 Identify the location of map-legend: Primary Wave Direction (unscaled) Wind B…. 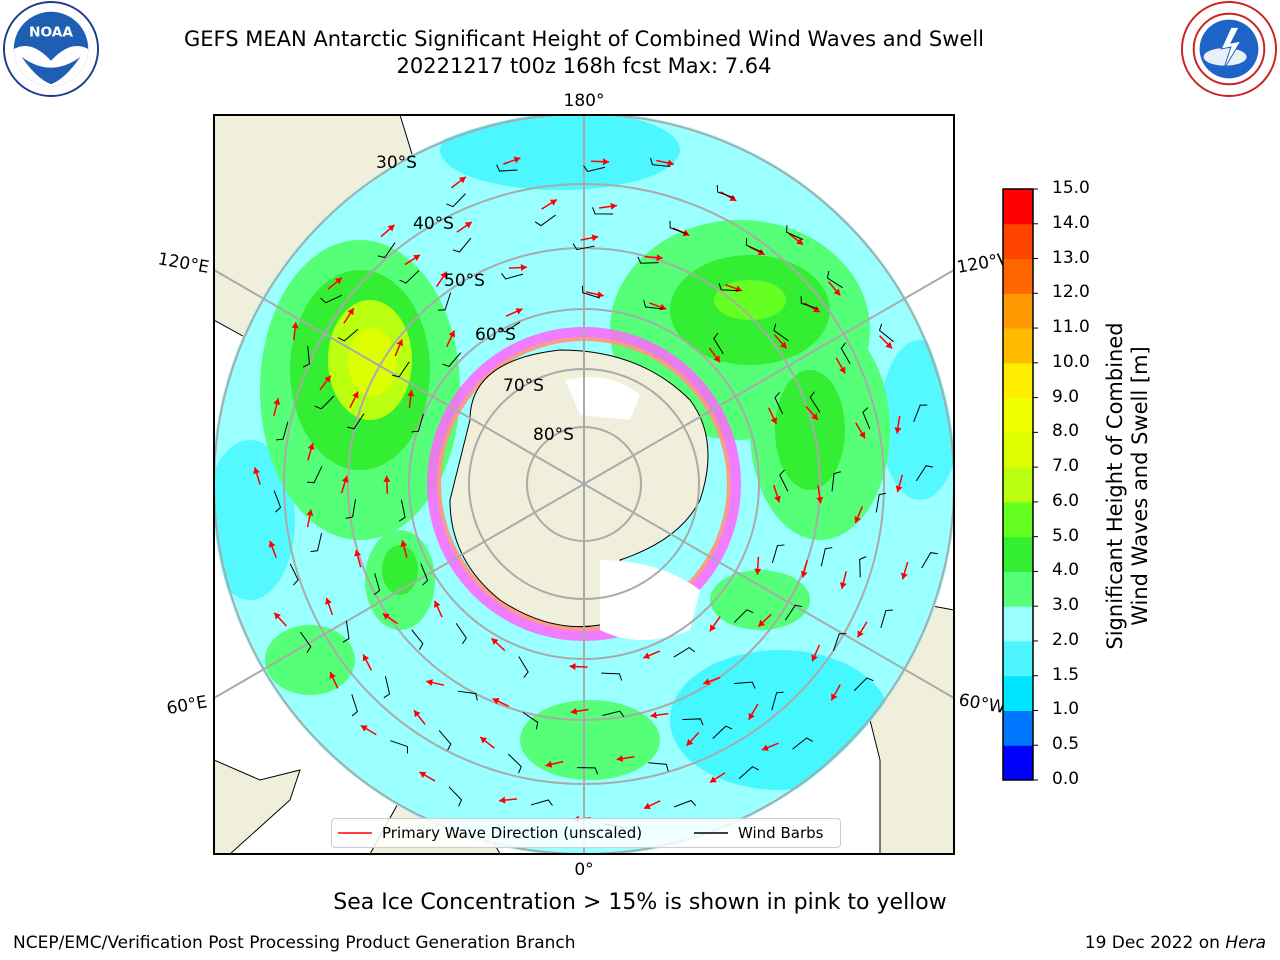
(586, 833).